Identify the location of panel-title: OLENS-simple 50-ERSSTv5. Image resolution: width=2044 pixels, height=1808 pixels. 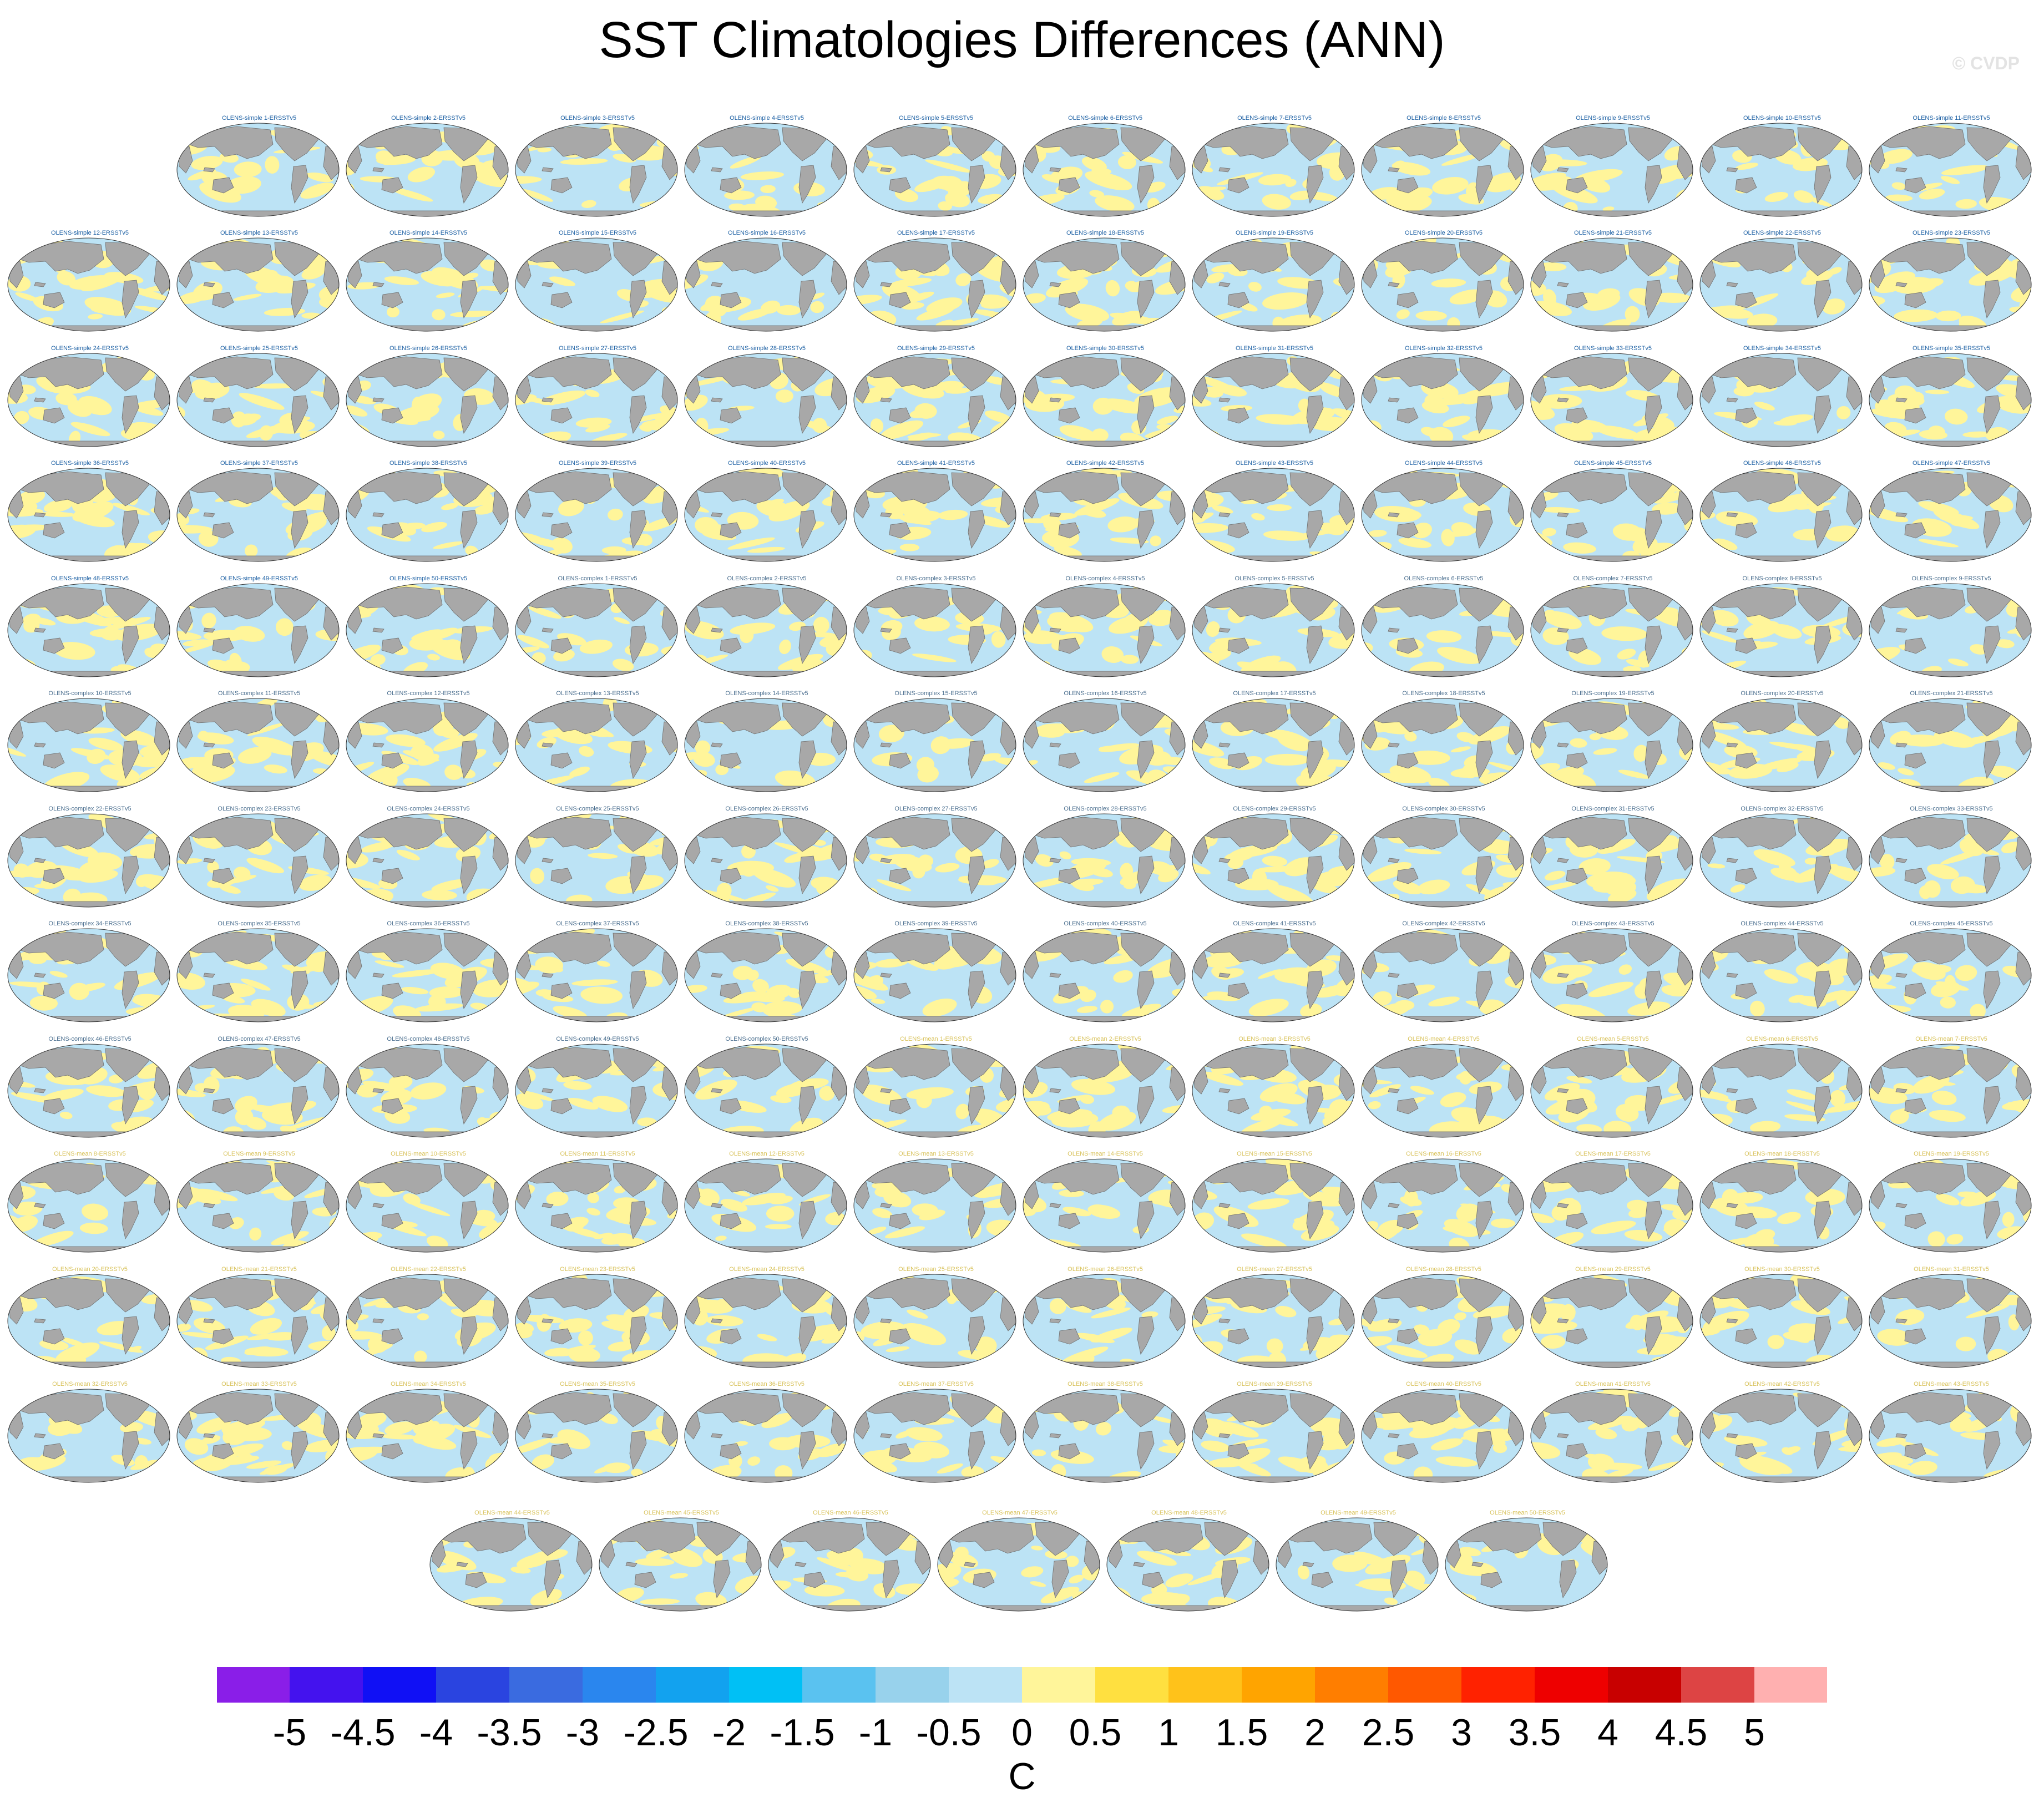
(428, 578).